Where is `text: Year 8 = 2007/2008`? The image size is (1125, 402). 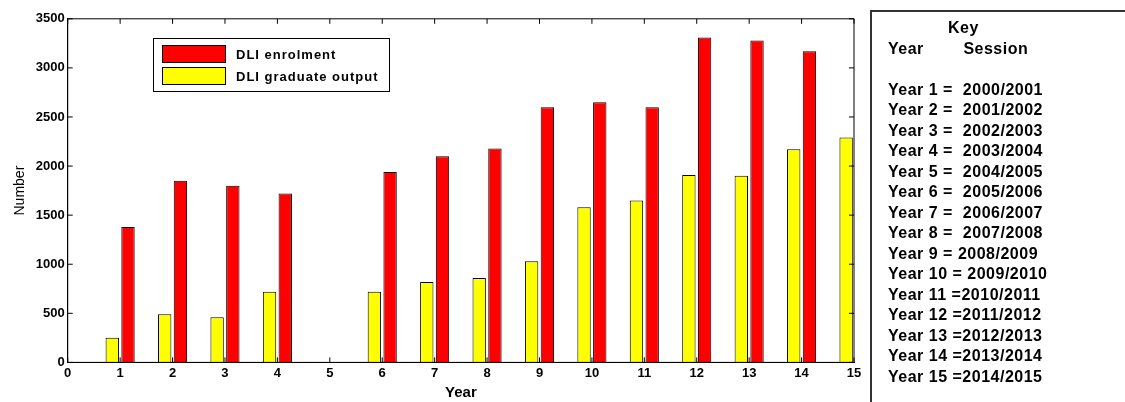 text: Year 8 = 2007/2008 is located at coordinates (966, 233).